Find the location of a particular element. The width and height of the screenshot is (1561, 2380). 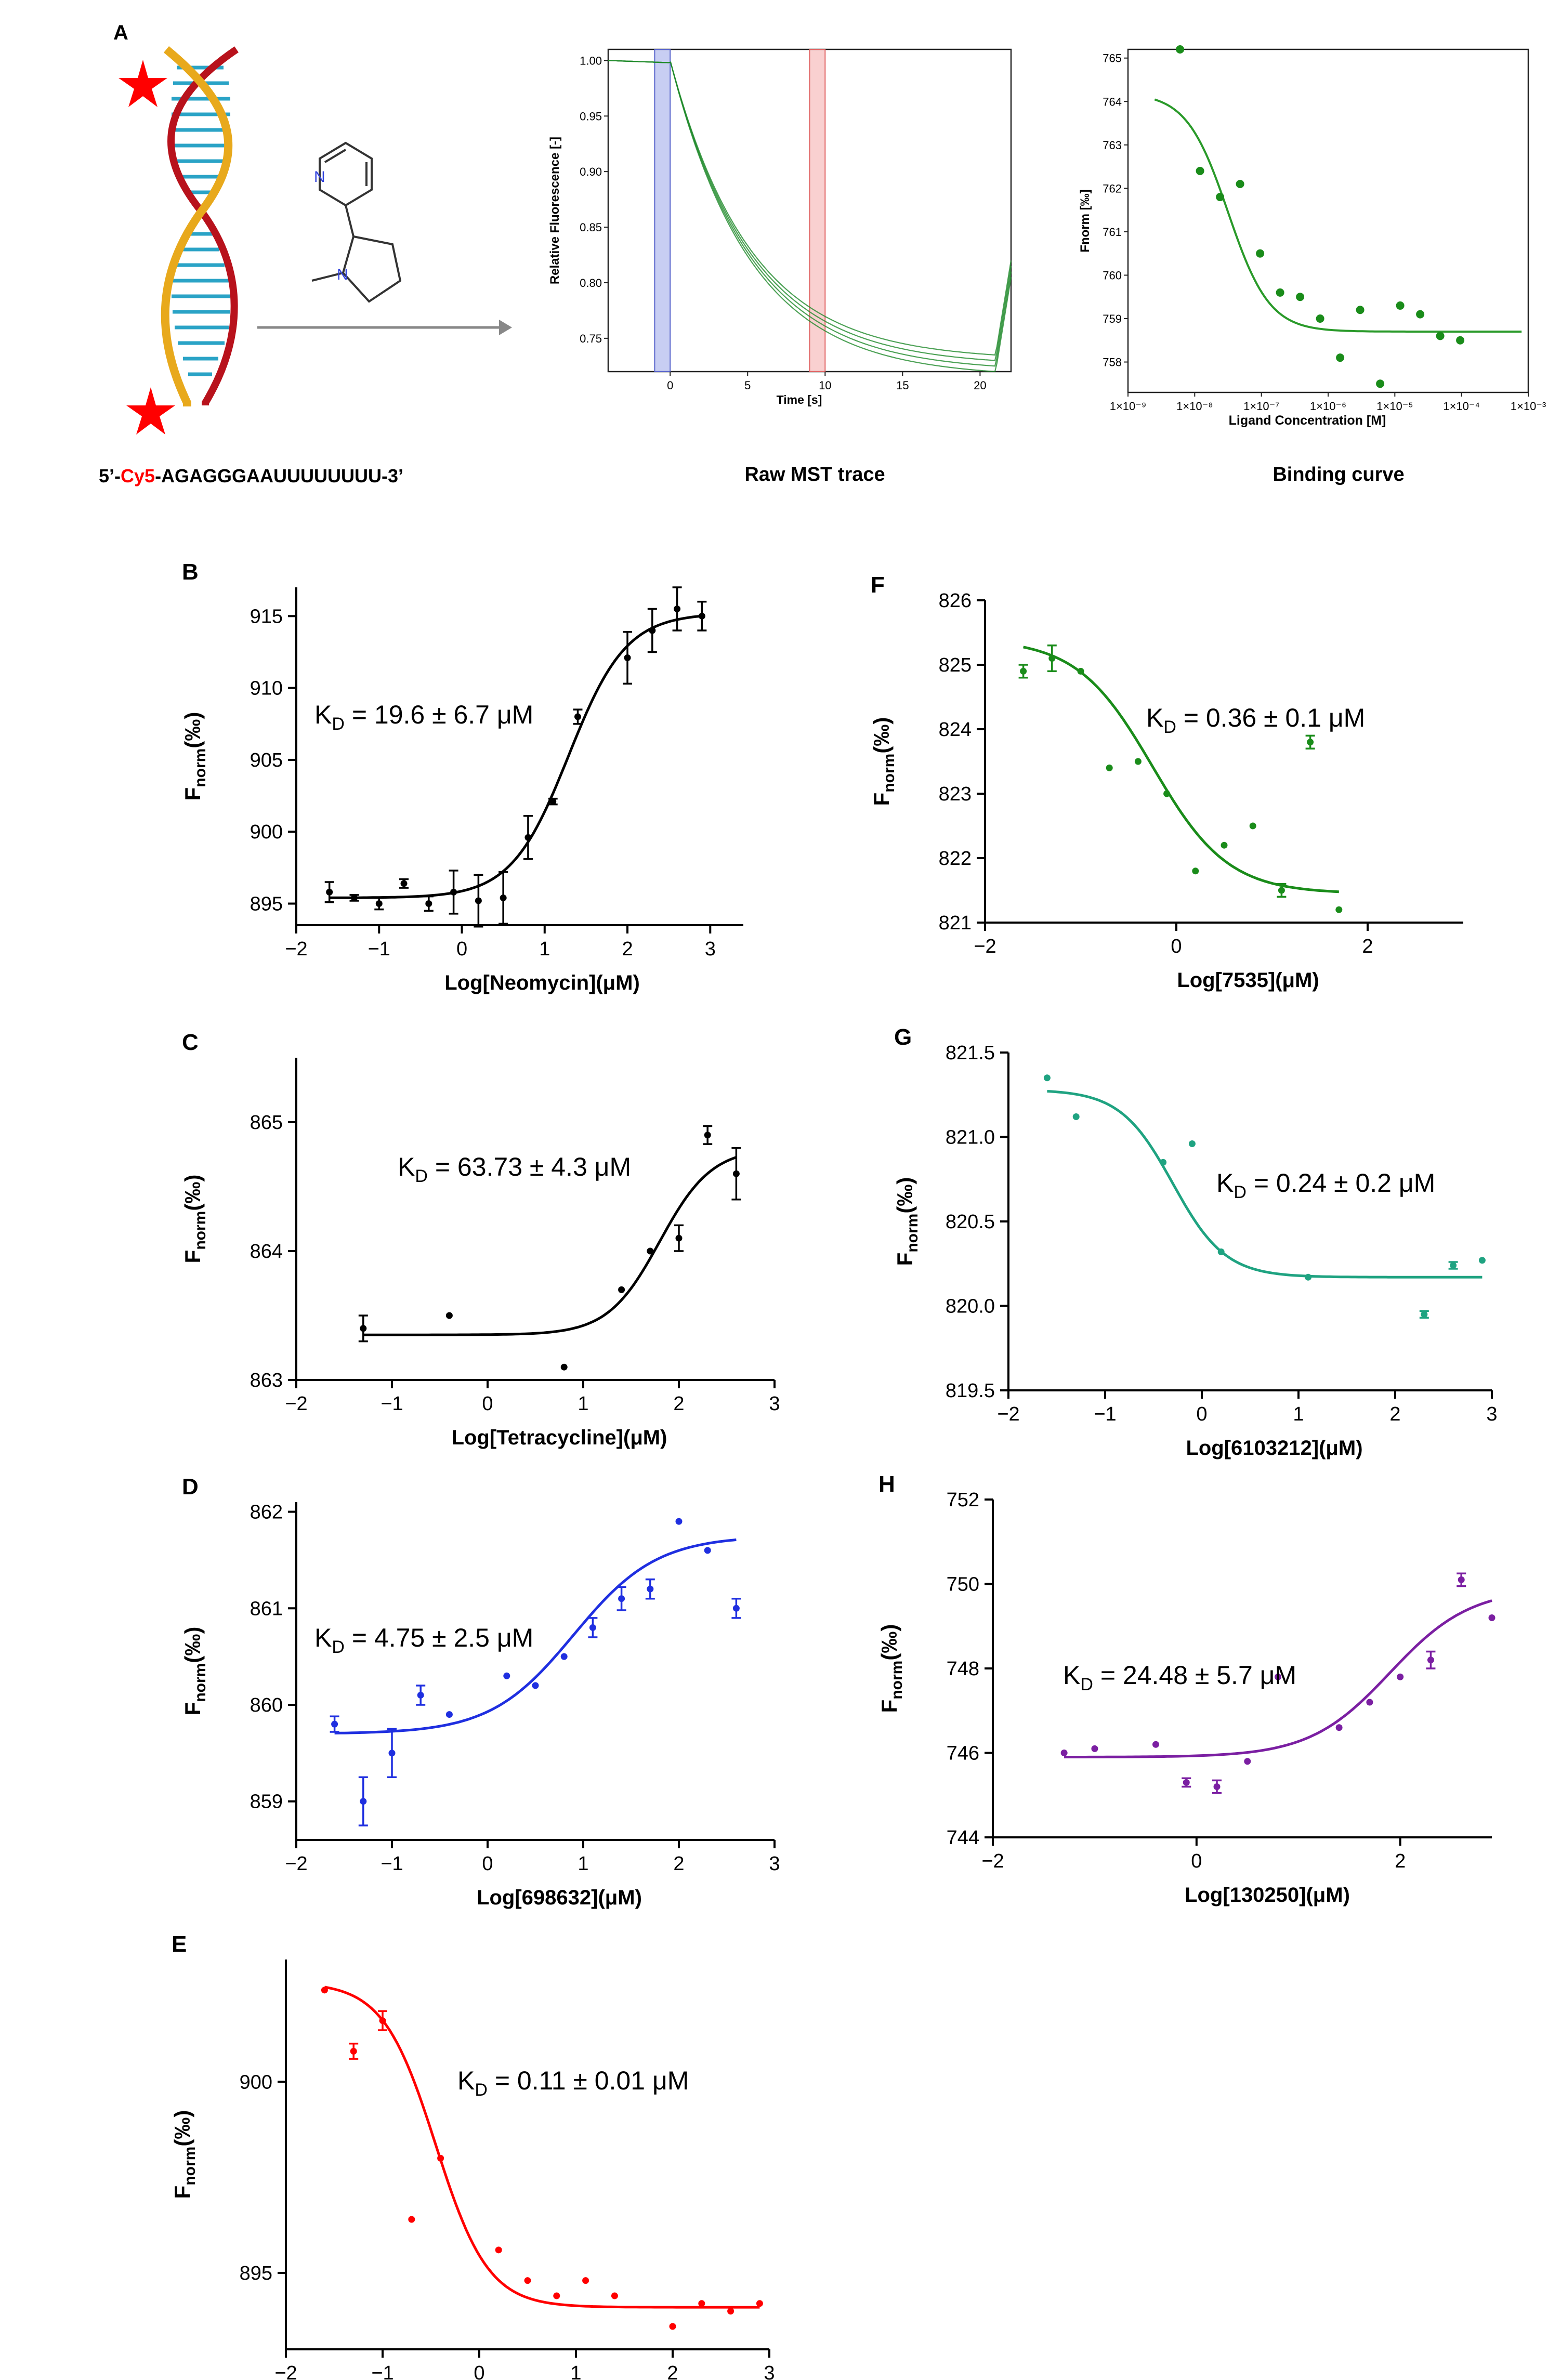

pyridine-ring is located at coordinates (346, 174).